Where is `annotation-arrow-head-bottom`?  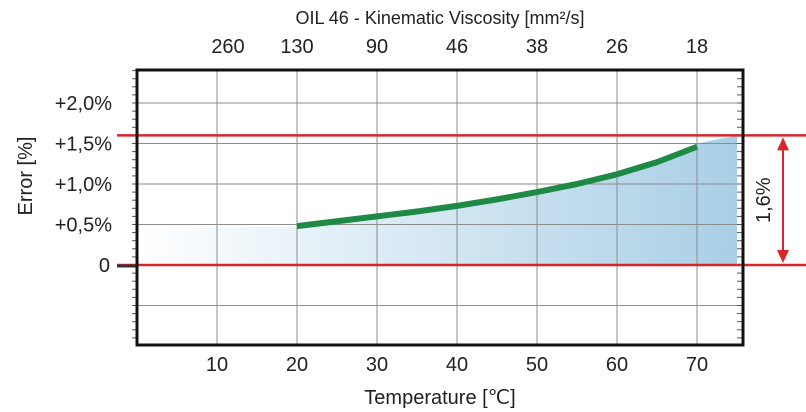 annotation-arrow-head-bottom is located at coordinates (783, 256).